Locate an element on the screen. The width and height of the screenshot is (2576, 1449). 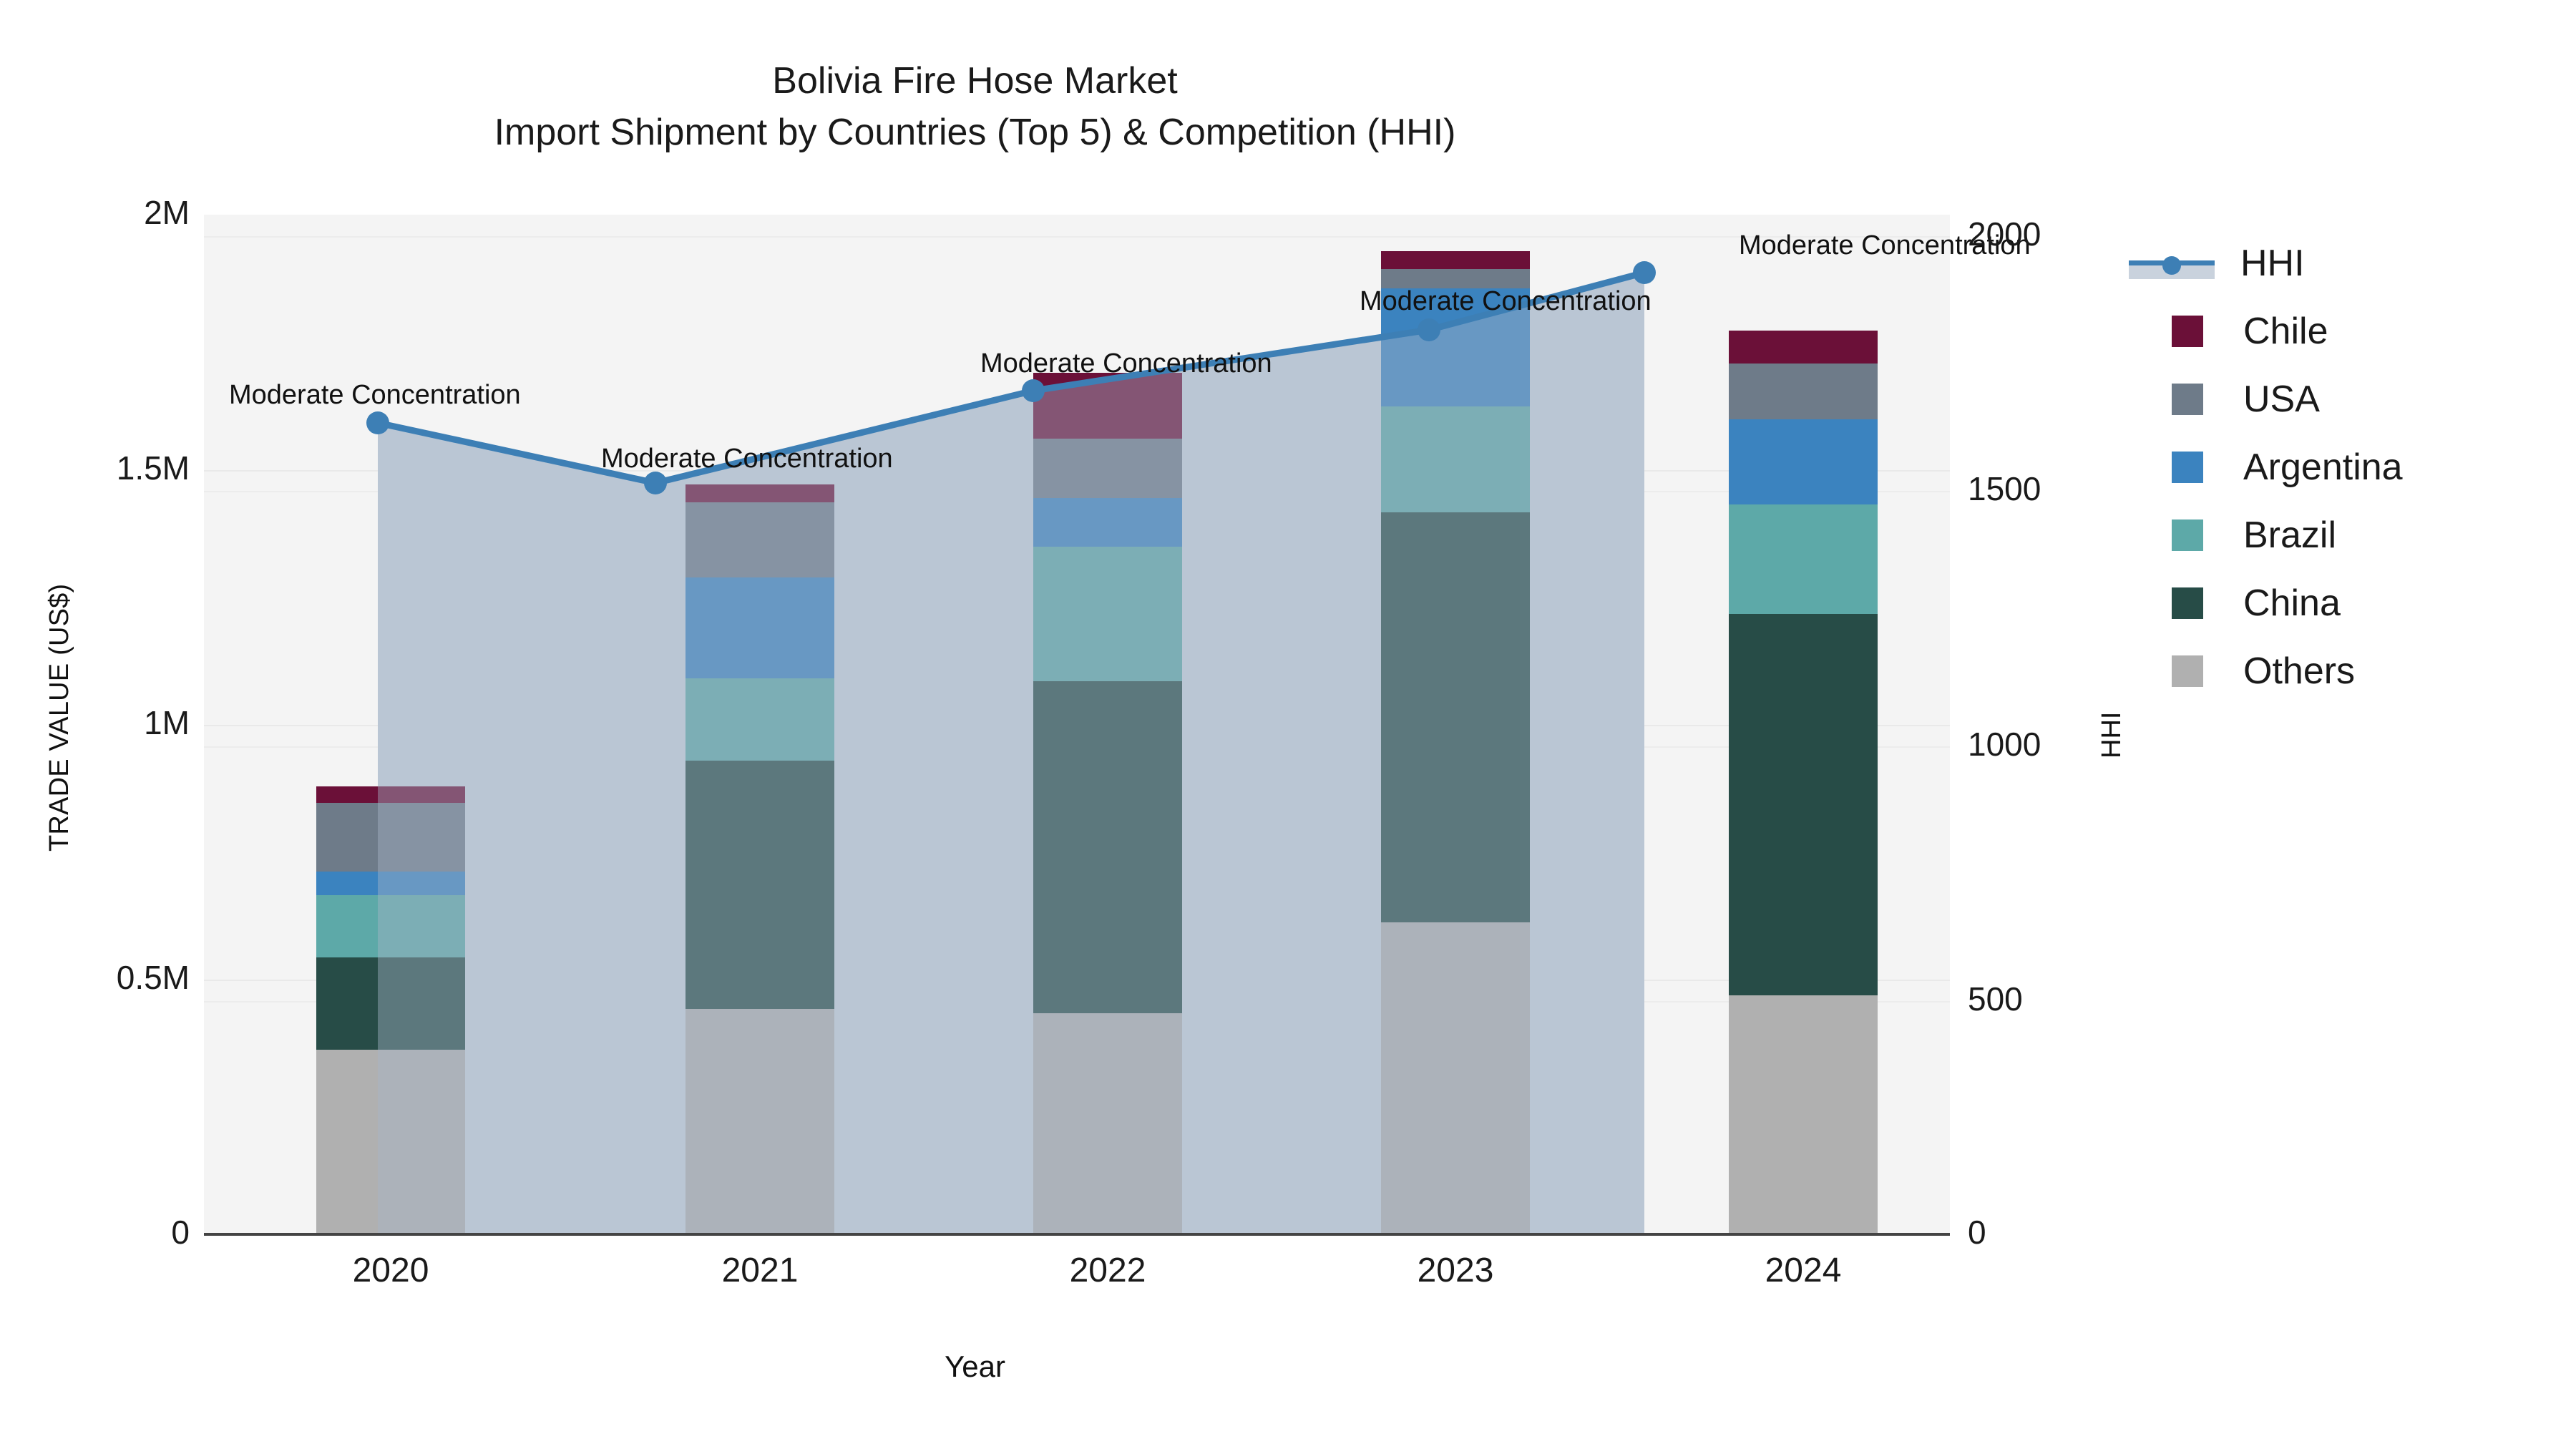
bar-segment-usa-2021 is located at coordinates (760, 539).